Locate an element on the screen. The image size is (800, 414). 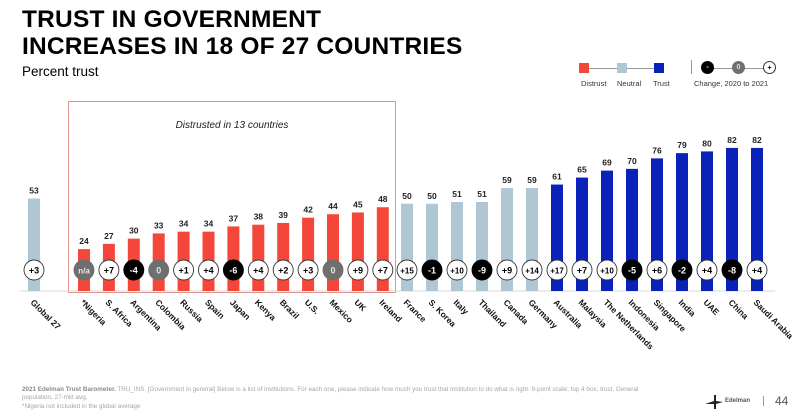
footer-divider is located at coordinates (763, 401).